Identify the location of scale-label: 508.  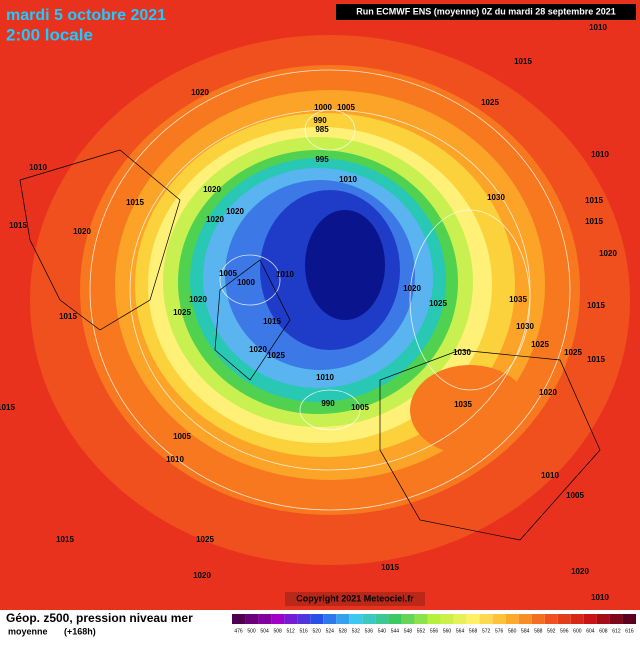
(277, 631).